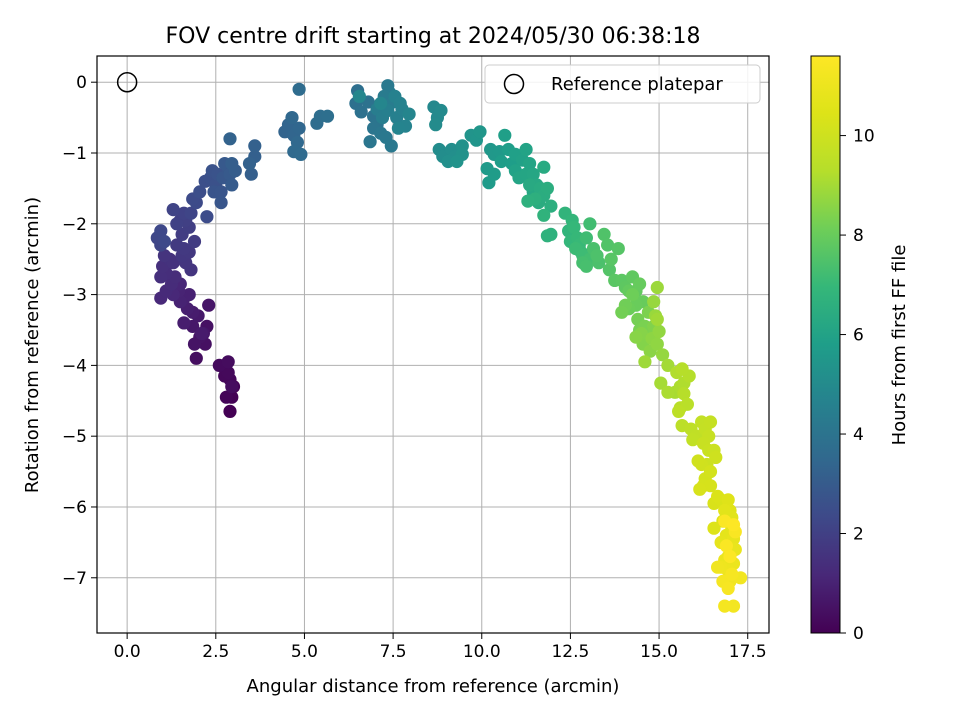 Image resolution: width=960 pixels, height=724 pixels. What do you see at coordinates (32, 345) in the screenshot?
I see `y-axis-label: Rotation from reference (arcmin)` at bounding box center [32, 345].